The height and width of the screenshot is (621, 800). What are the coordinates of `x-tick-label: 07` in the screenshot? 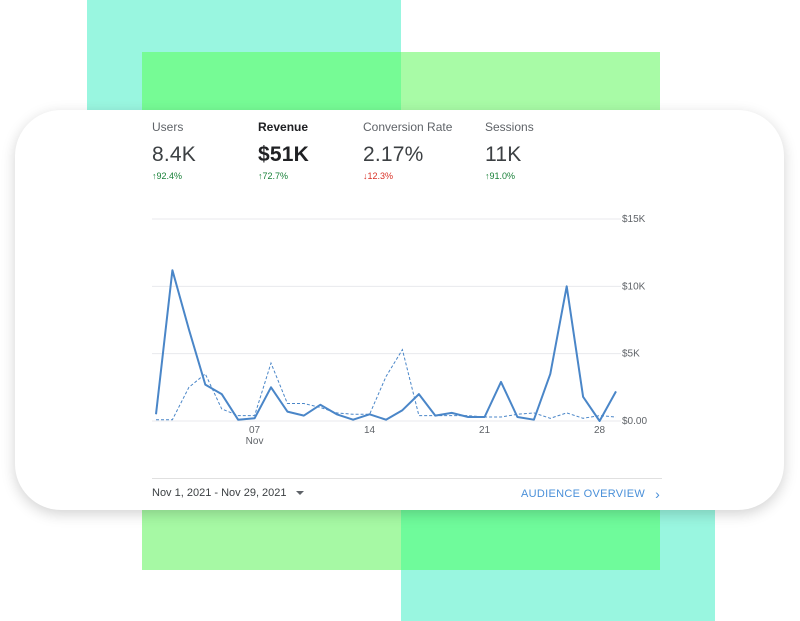 It's located at (255, 430).